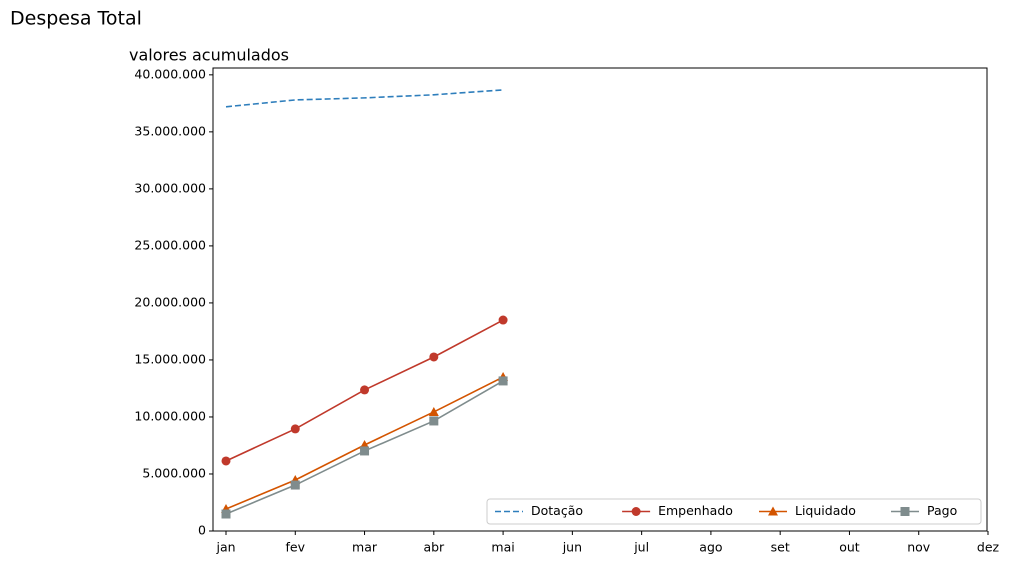 This screenshot has width=1009, height=565. I want to click on chart-subtitle: valores acumulados, so click(209, 55).